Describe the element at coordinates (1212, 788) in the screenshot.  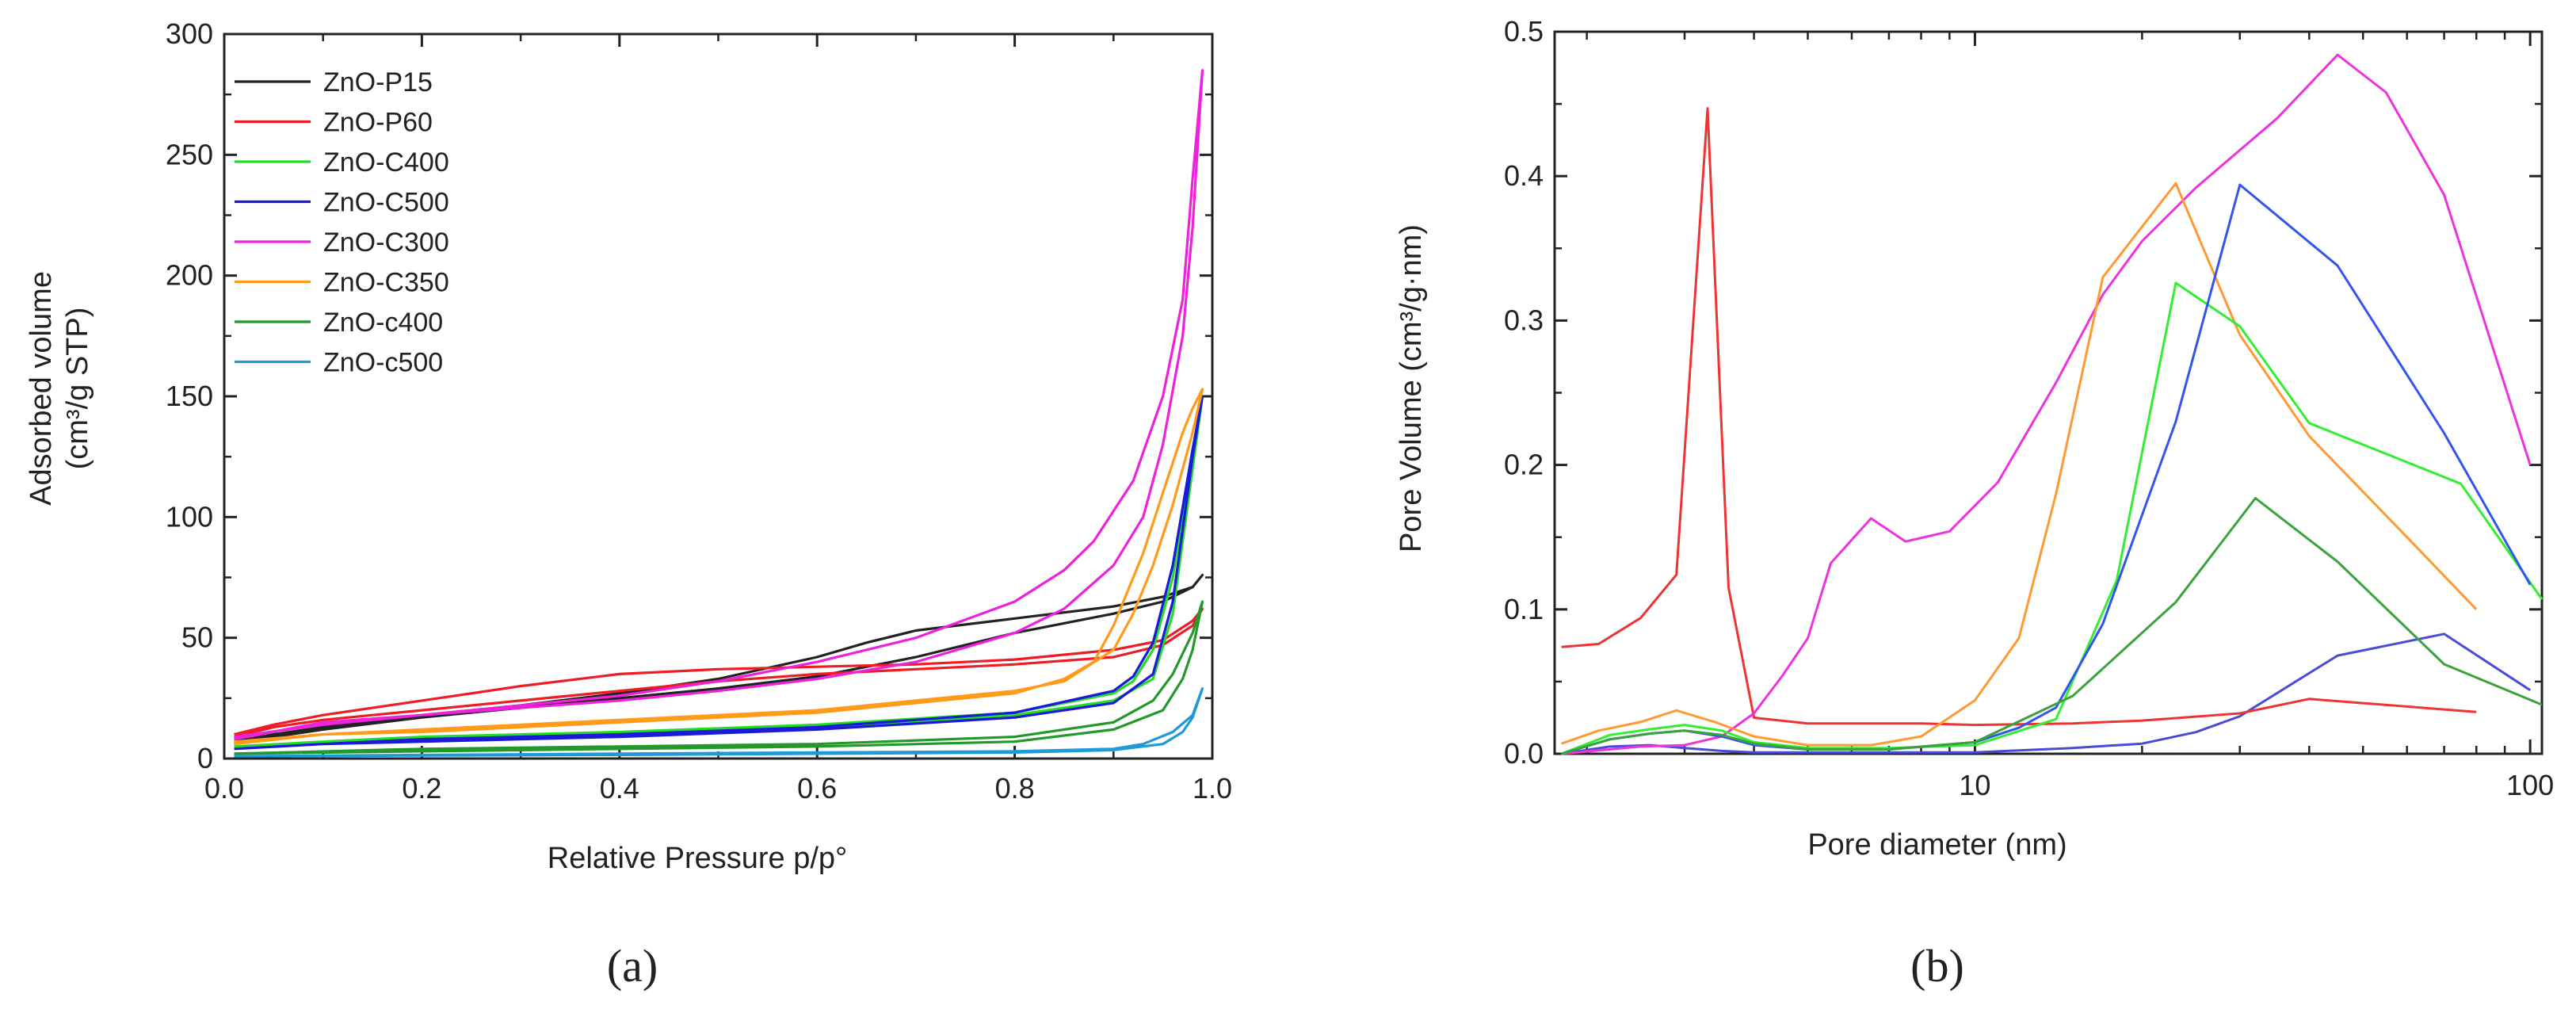
I see `x-tick-label-a: 1.0` at that location.